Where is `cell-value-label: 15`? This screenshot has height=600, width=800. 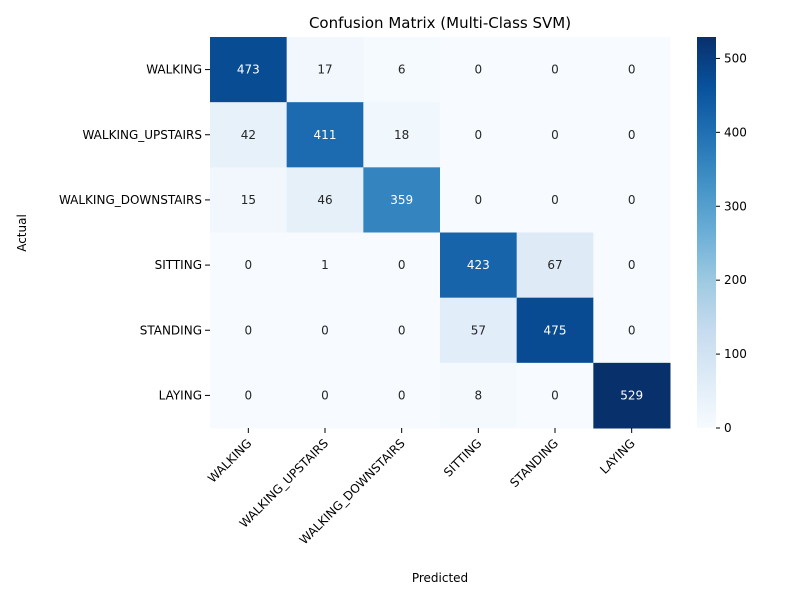 cell-value-label: 15 is located at coordinates (248, 200).